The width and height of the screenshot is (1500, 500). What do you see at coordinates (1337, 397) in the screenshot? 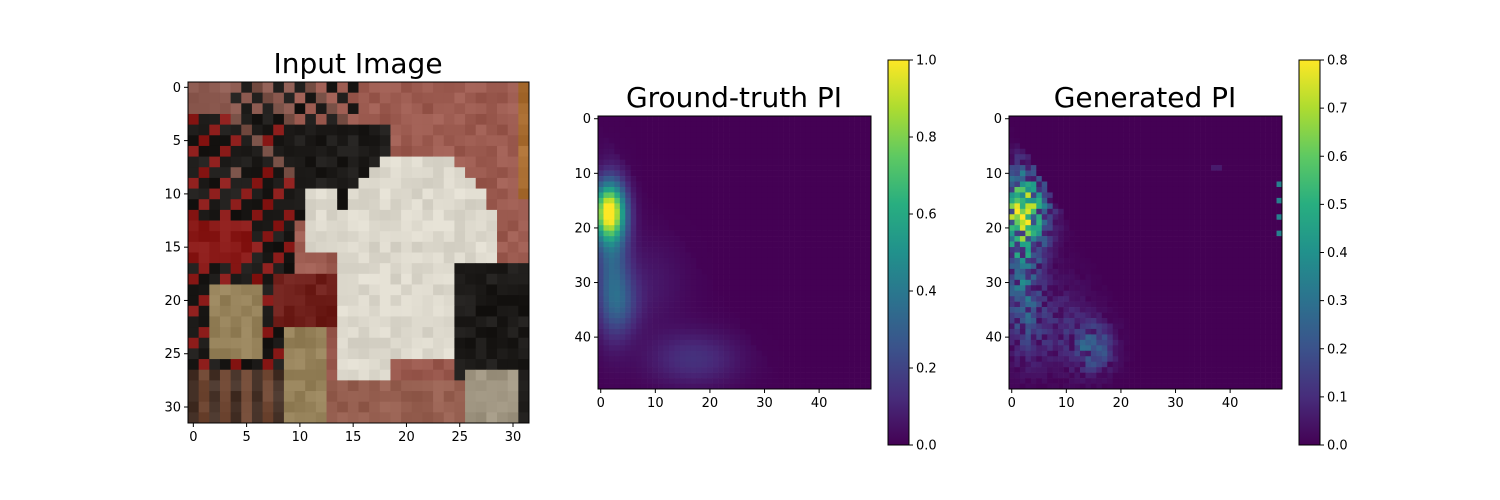
I see `colorbar-tick-label: 0.1` at bounding box center [1337, 397].